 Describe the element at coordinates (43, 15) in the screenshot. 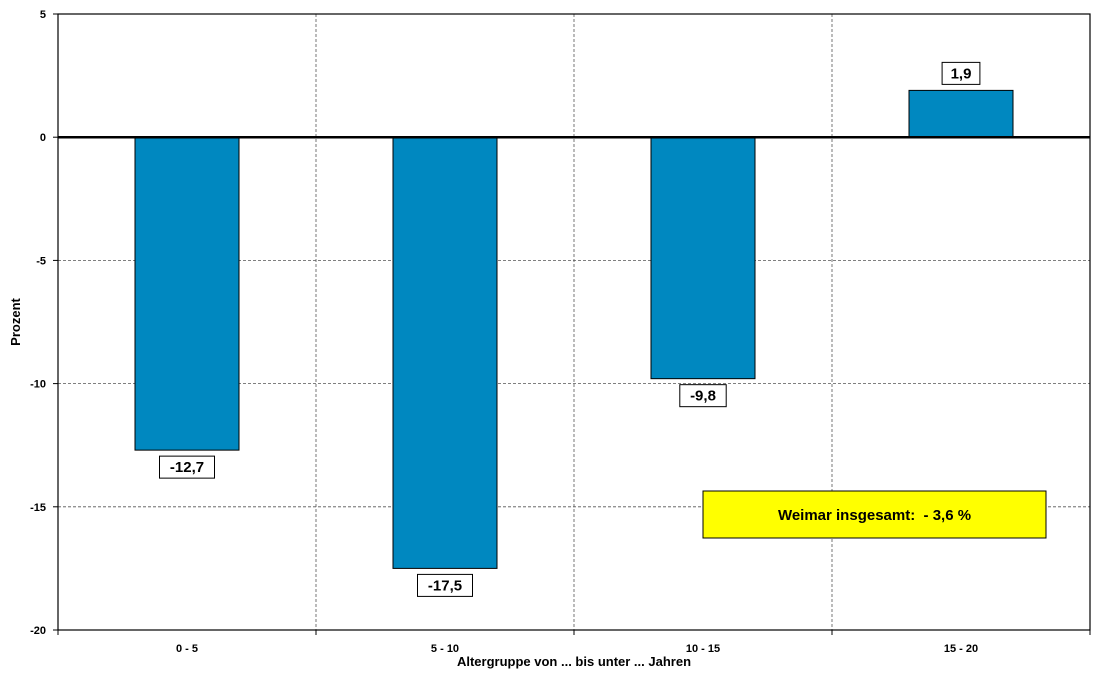

I see `y-tick-label: 5` at that location.